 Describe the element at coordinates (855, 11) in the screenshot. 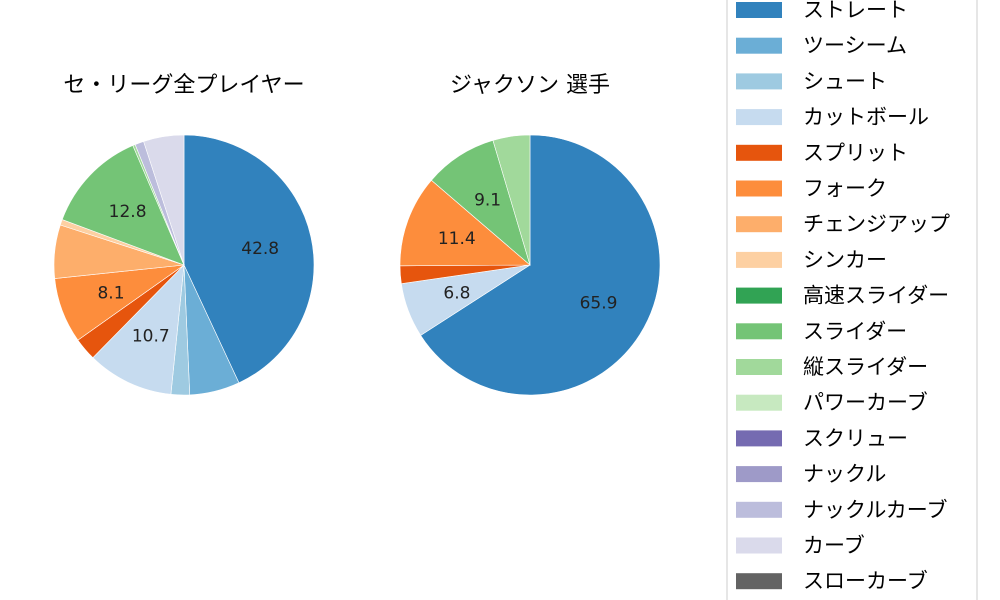

I see `legend-label: ストレート` at that location.